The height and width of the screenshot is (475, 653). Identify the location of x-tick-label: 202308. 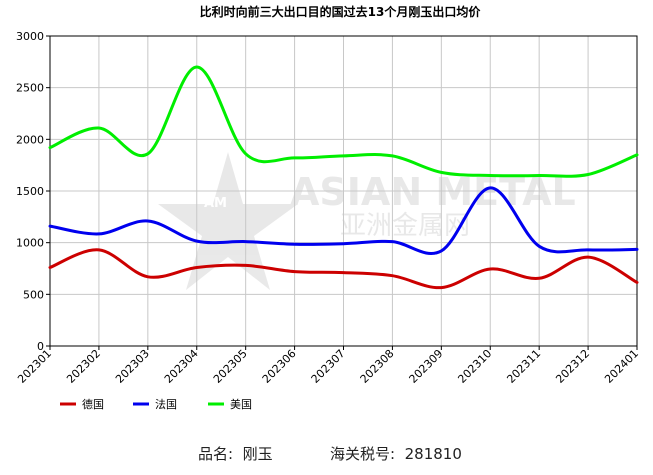
(377, 366).